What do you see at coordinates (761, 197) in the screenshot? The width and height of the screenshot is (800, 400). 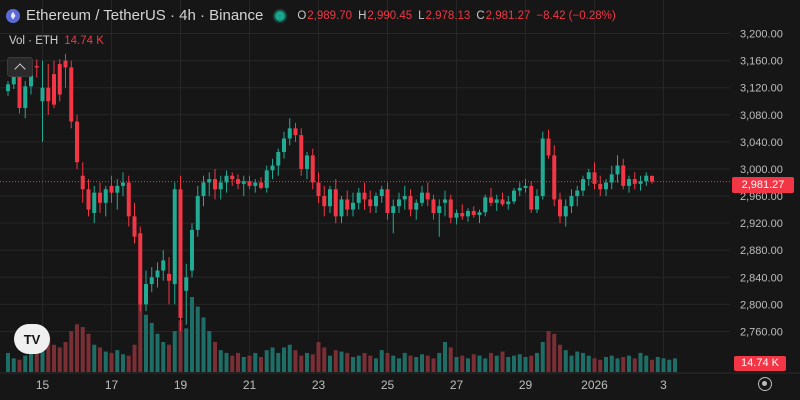 I see `y-tick-label: 2,960.00` at bounding box center [761, 197].